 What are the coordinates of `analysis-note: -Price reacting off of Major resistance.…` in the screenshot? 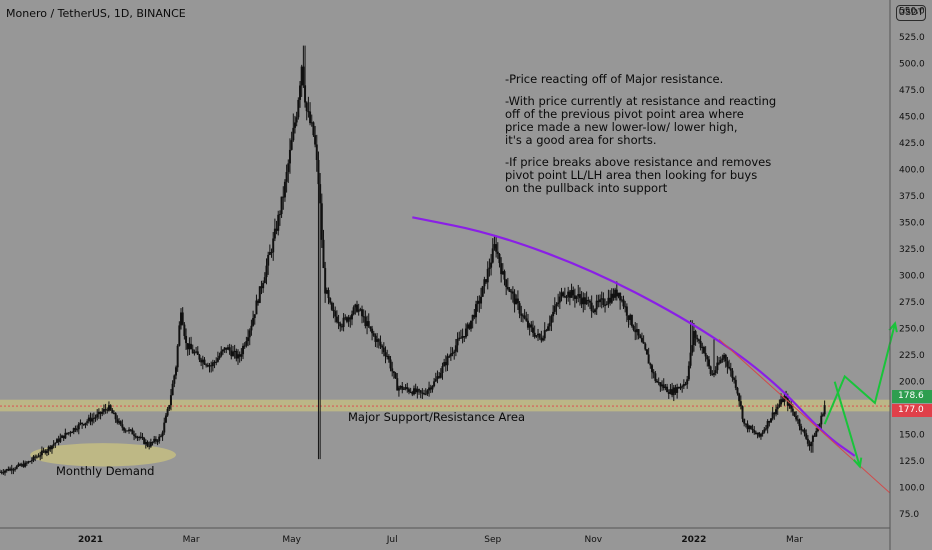 It's located at (690, 138).